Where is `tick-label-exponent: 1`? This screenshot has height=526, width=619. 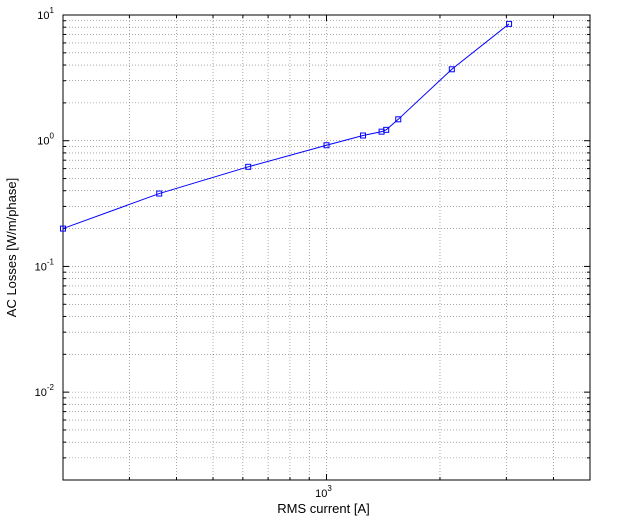
tick-label-exponent: 1 is located at coordinates (52, 10).